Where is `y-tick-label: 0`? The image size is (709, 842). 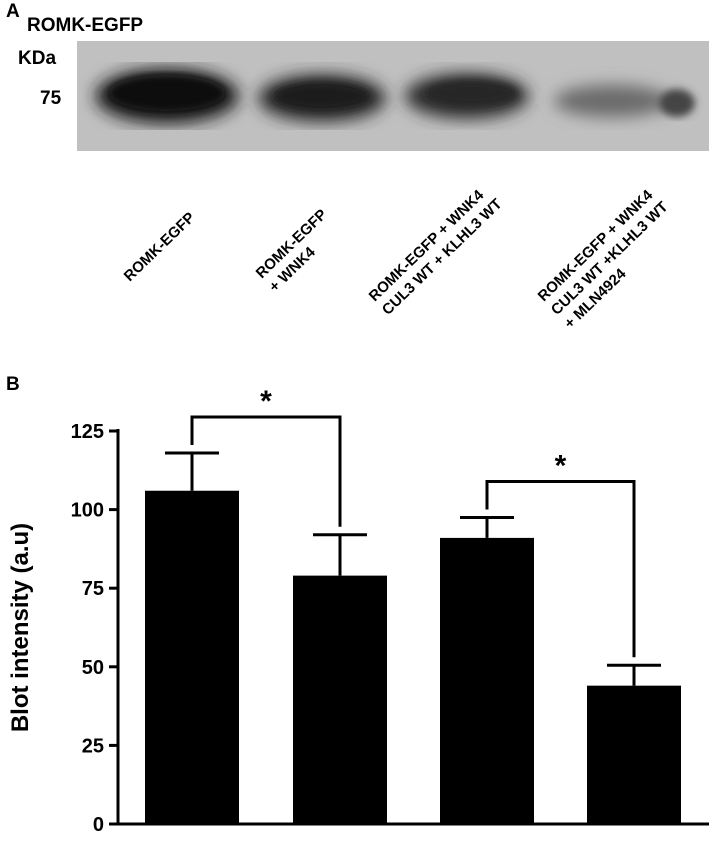 y-tick-label: 0 is located at coordinates (98, 825).